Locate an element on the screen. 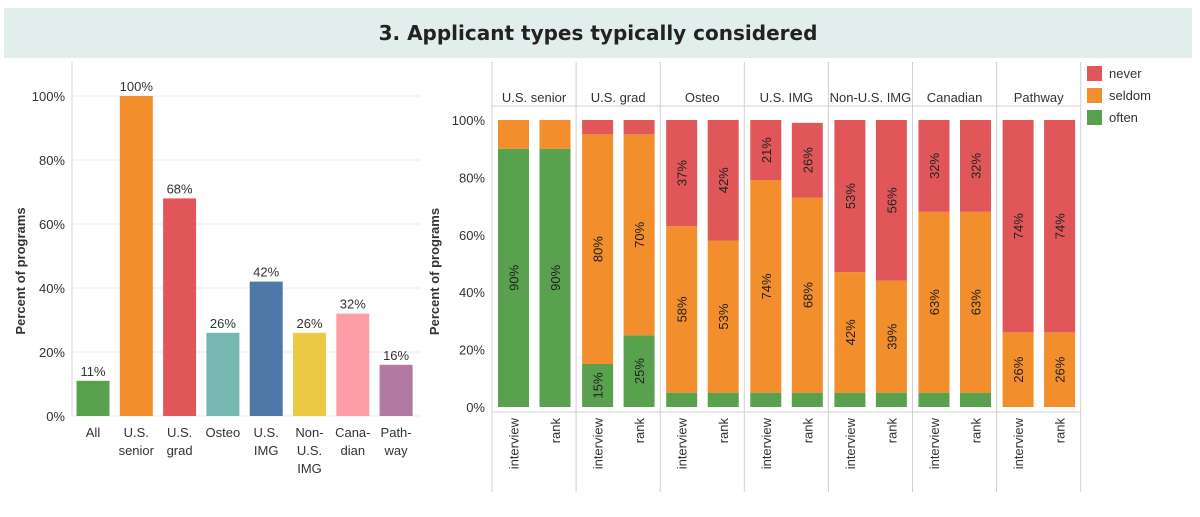 The image size is (1200, 517). segment-label: 39% is located at coordinates (891, 336).